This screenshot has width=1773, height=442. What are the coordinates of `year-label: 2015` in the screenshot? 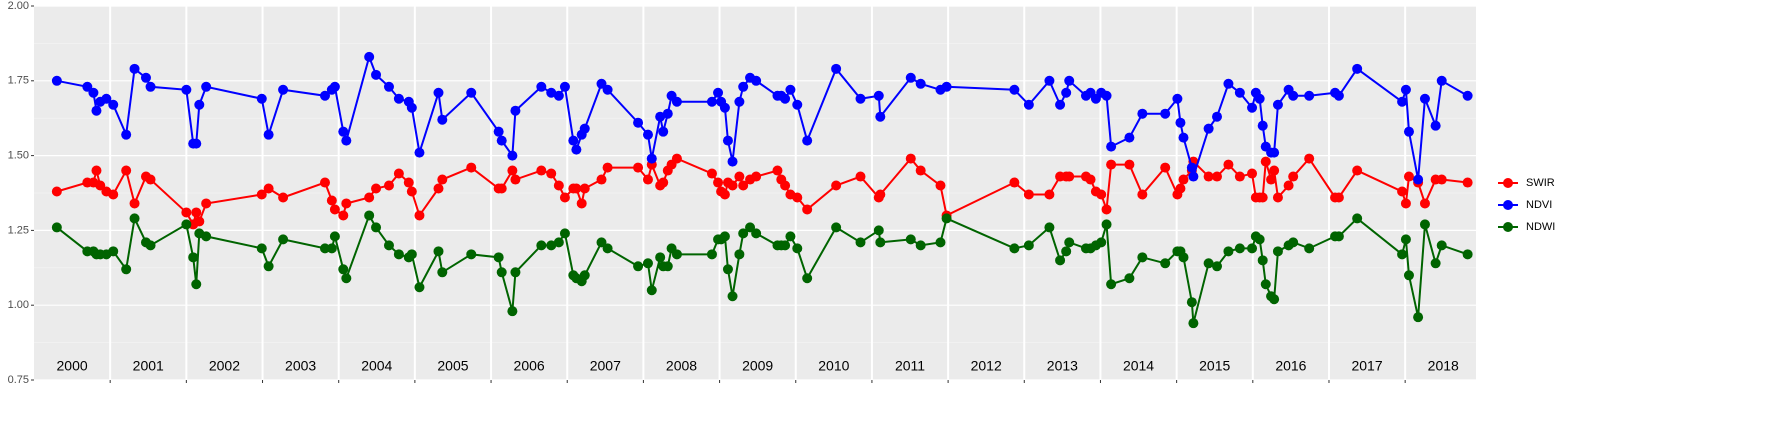 It's located at (1214, 366).